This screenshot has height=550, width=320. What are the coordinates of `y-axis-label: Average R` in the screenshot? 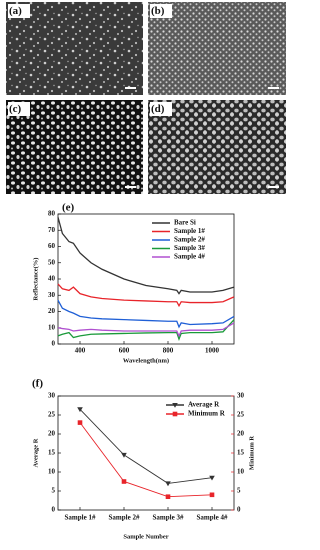 It's located at (35, 452).